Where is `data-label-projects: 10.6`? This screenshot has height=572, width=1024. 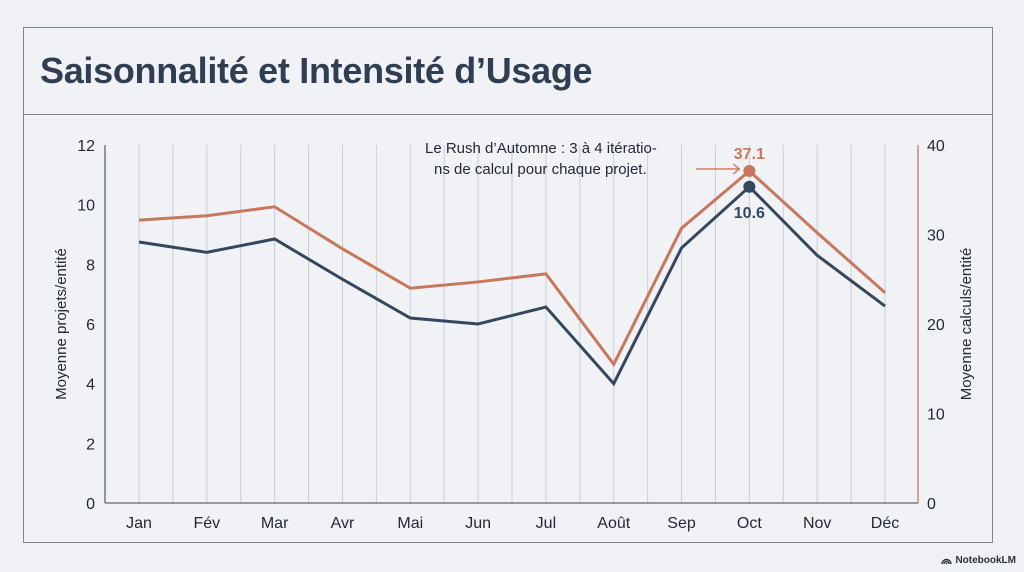
data-label-projects: 10.6 is located at coordinates (749, 213).